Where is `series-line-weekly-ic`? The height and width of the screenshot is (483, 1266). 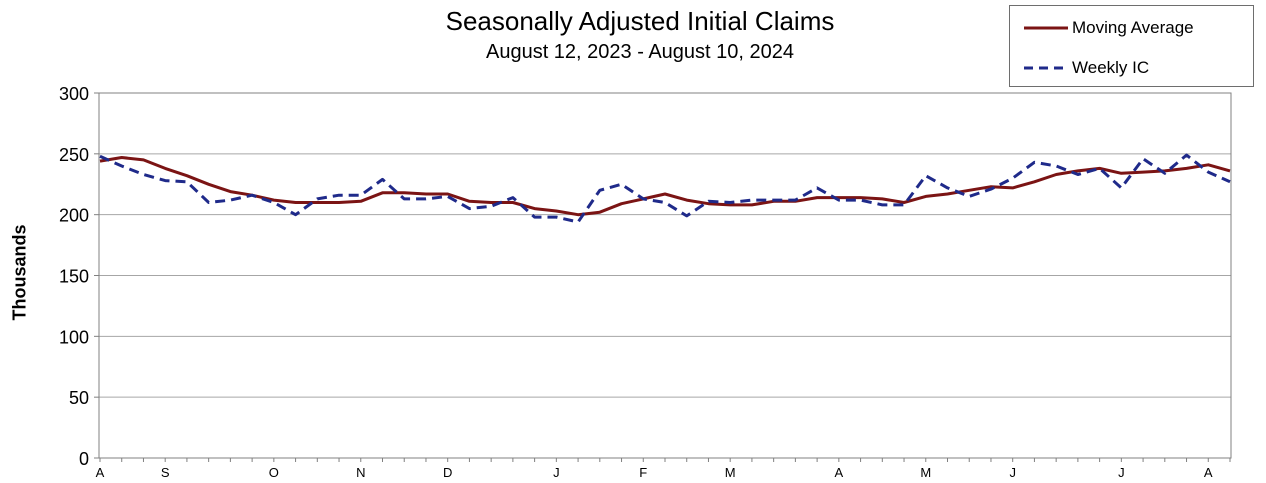
series-line-weekly-ic is located at coordinates (665, 188).